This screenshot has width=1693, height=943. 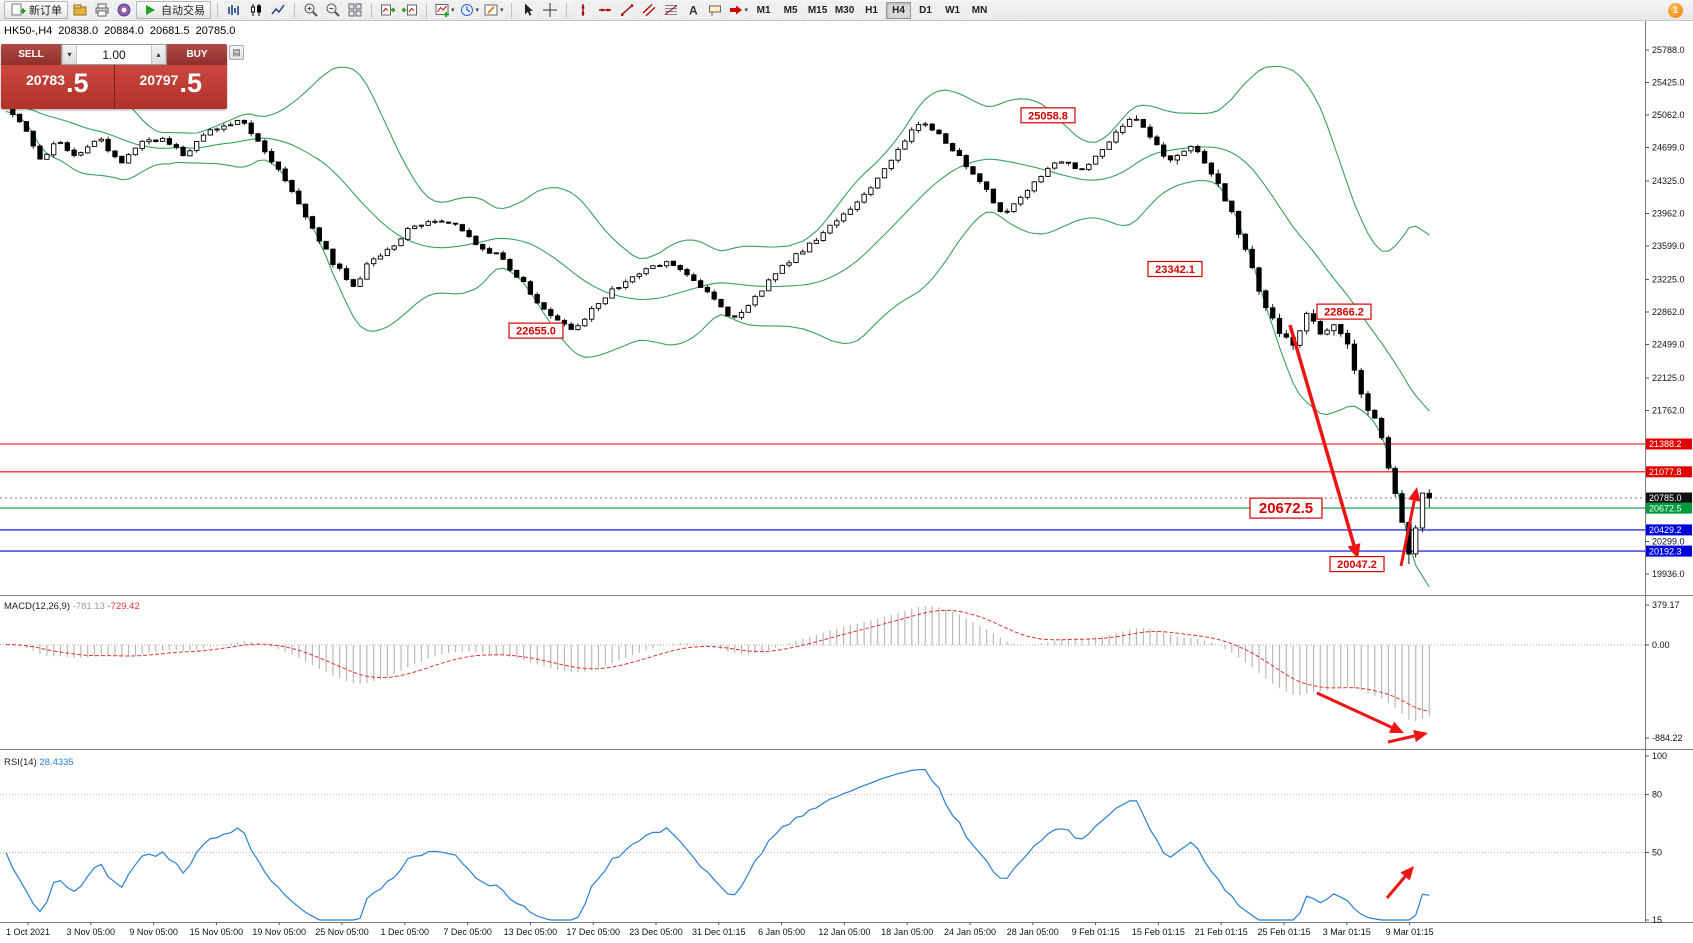 What do you see at coordinates (1347, 932) in the screenshot?
I see `time-axis-label: 3 Mar 01:15` at bounding box center [1347, 932].